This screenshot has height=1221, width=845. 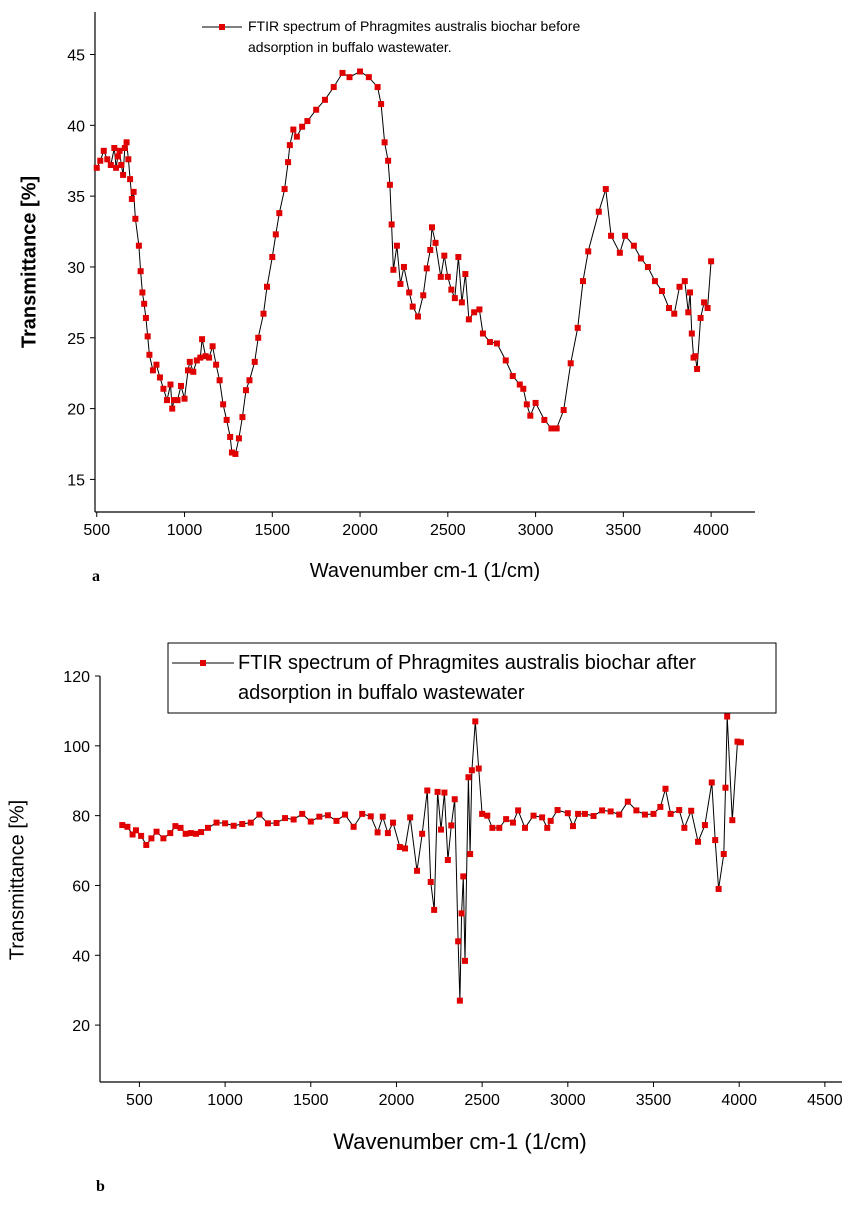 What do you see at coordinates (711, 530) in the screenshot?
I see `x-tick-label: 4000` at bounding box center [711, 530].